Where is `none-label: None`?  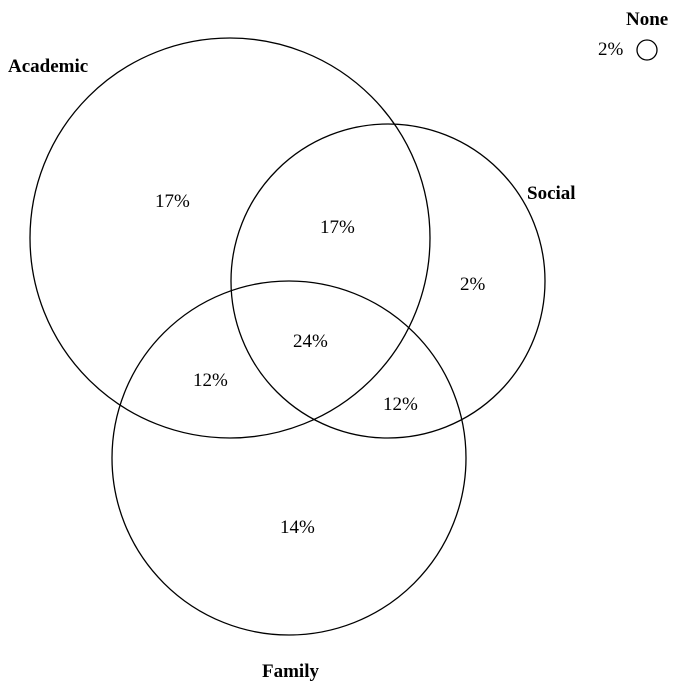 none-label: None is located at coordinates (647, 19).